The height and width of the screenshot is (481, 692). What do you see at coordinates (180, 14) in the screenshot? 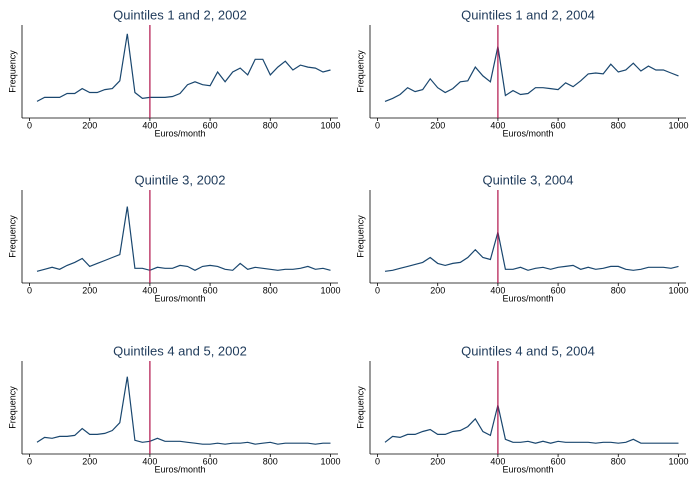
I see `panel-title: Quintiles 1 and 2, 2002` at bounding box center [180, 14].